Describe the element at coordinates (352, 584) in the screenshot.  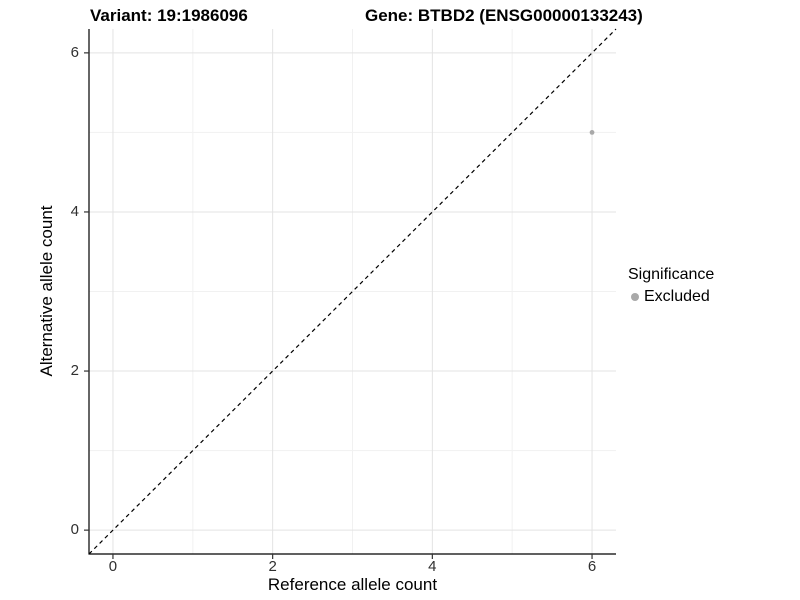
I see `x-axis-title: Reference allele count` at that location.